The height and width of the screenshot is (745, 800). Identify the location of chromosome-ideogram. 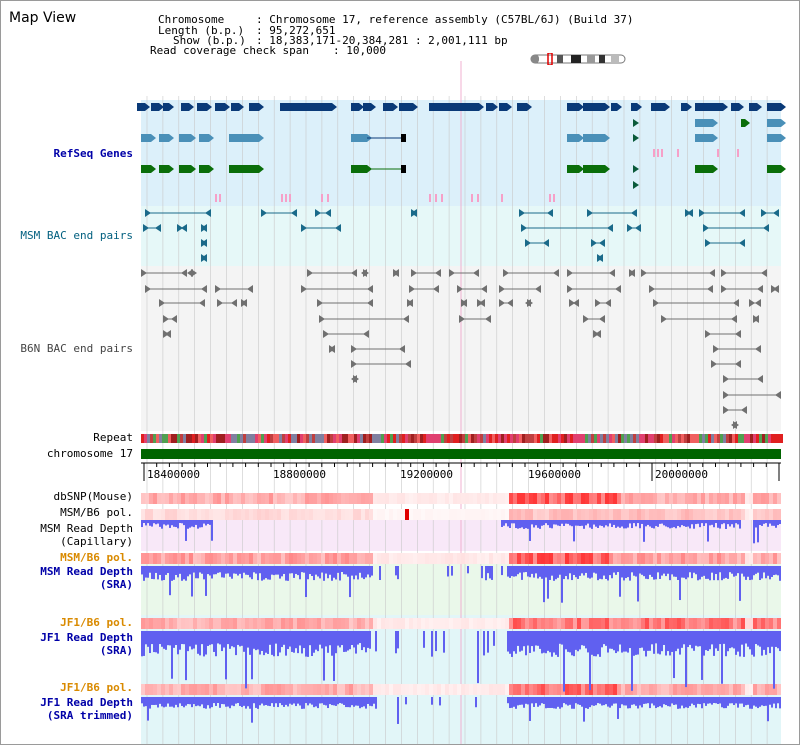
(579, 59).